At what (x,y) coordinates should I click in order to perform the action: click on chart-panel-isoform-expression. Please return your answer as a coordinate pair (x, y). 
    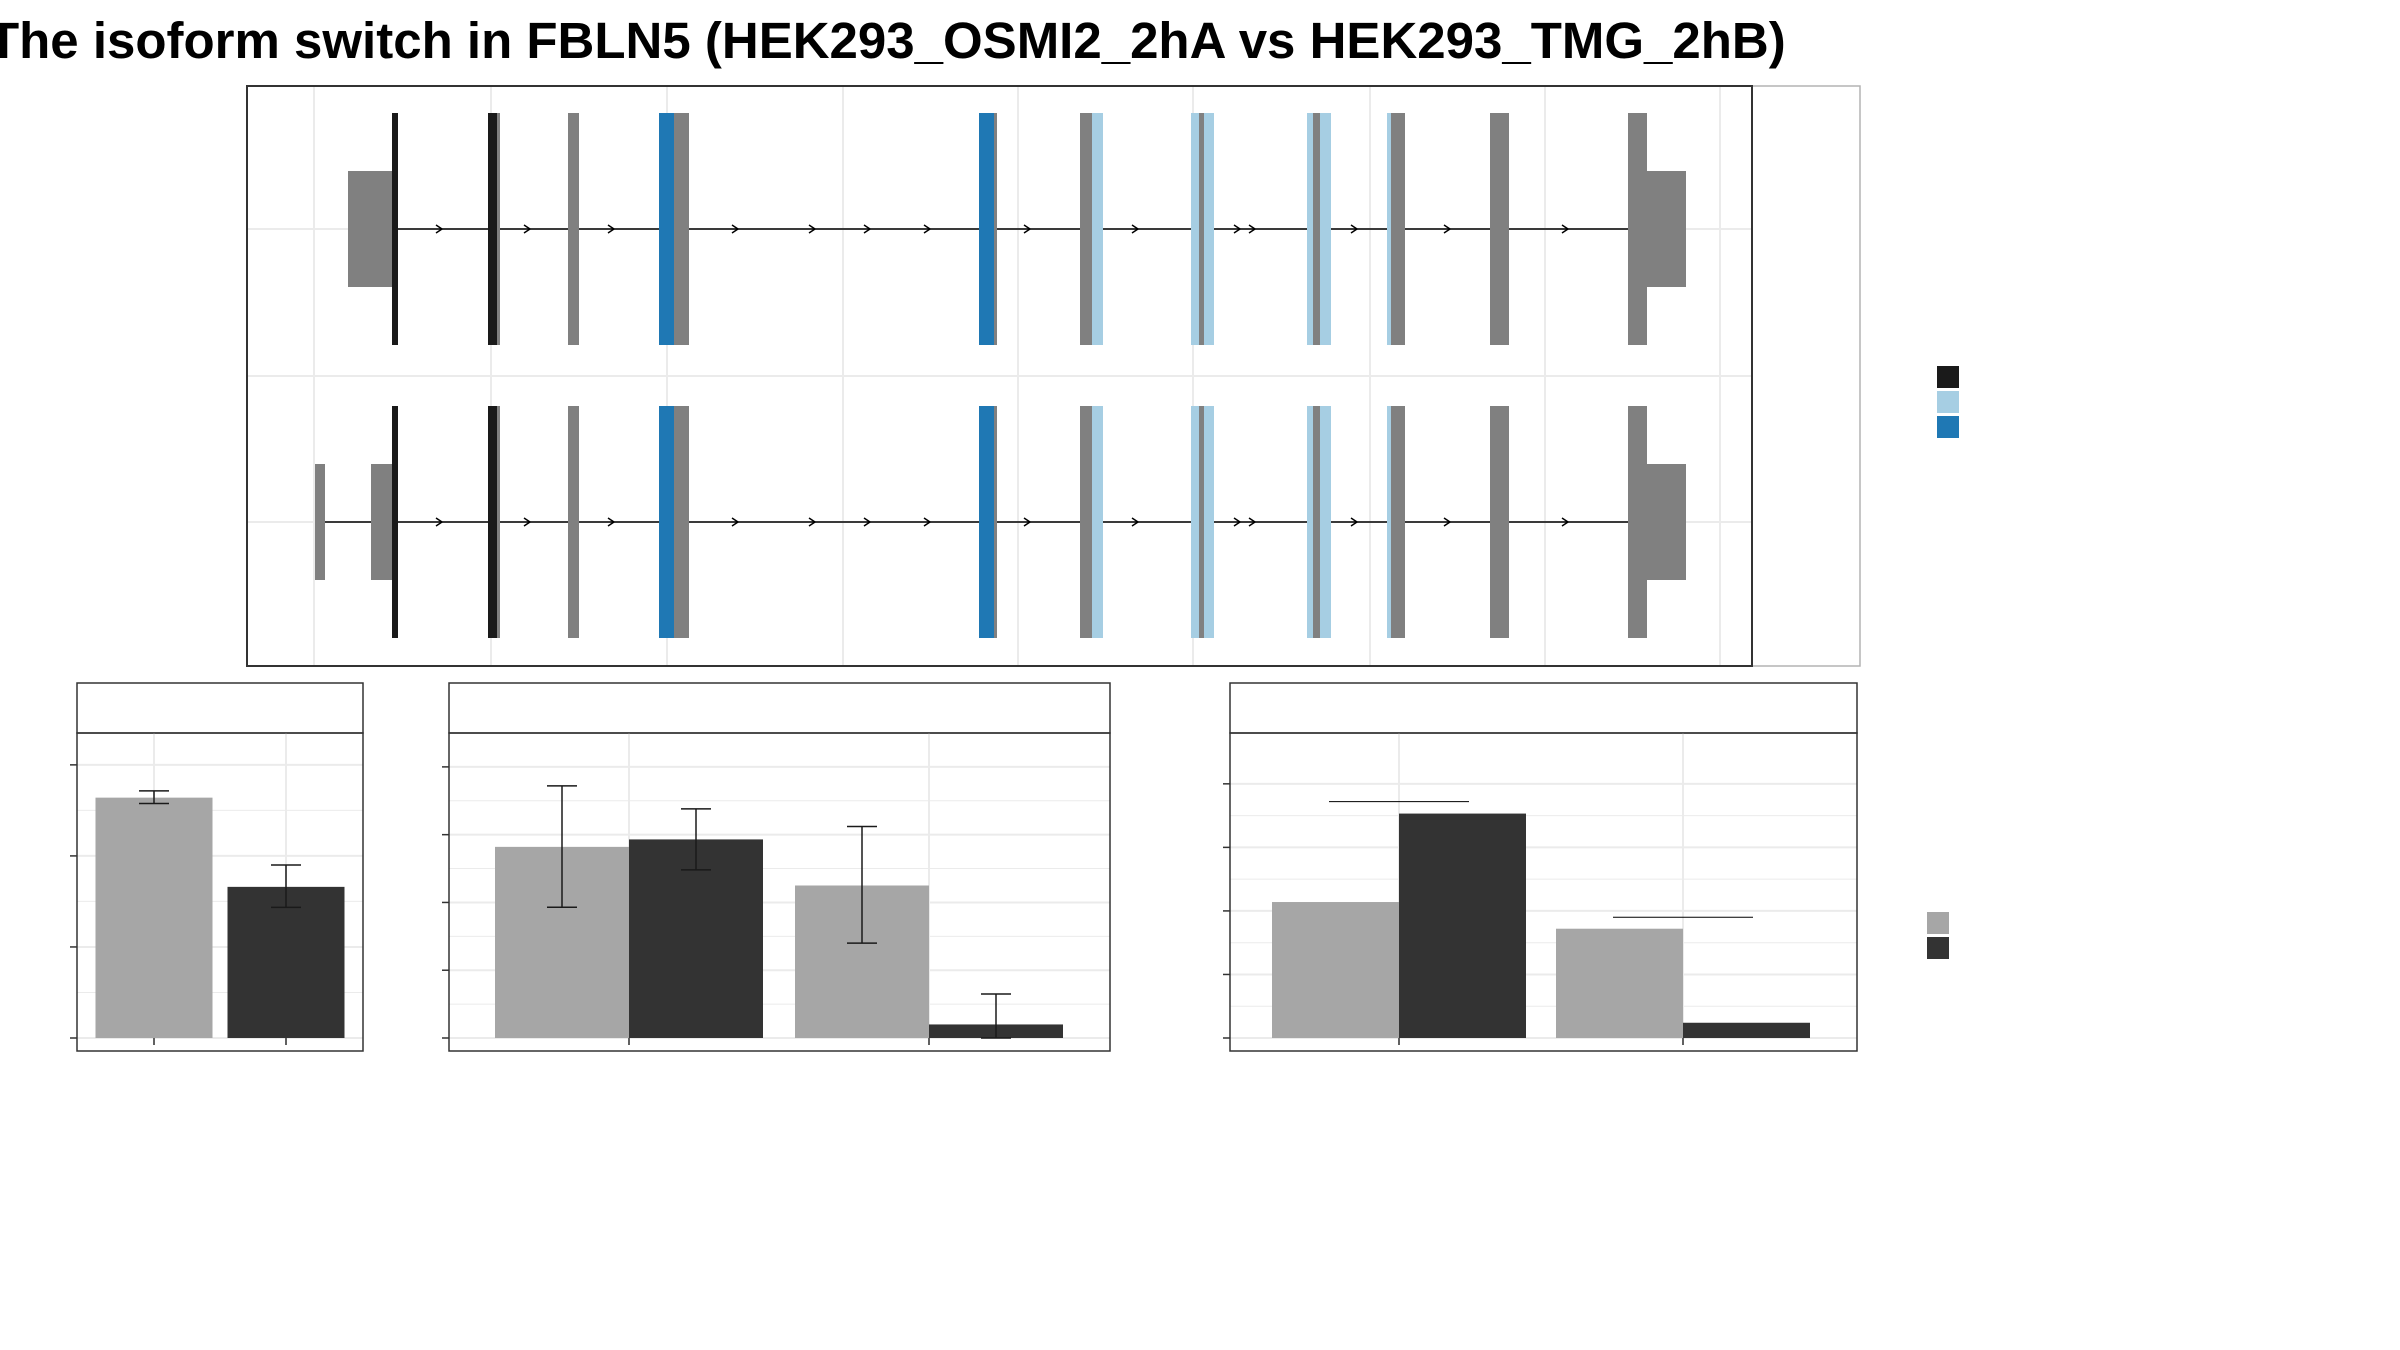
    Looking at the image, I should click on (776, 867).